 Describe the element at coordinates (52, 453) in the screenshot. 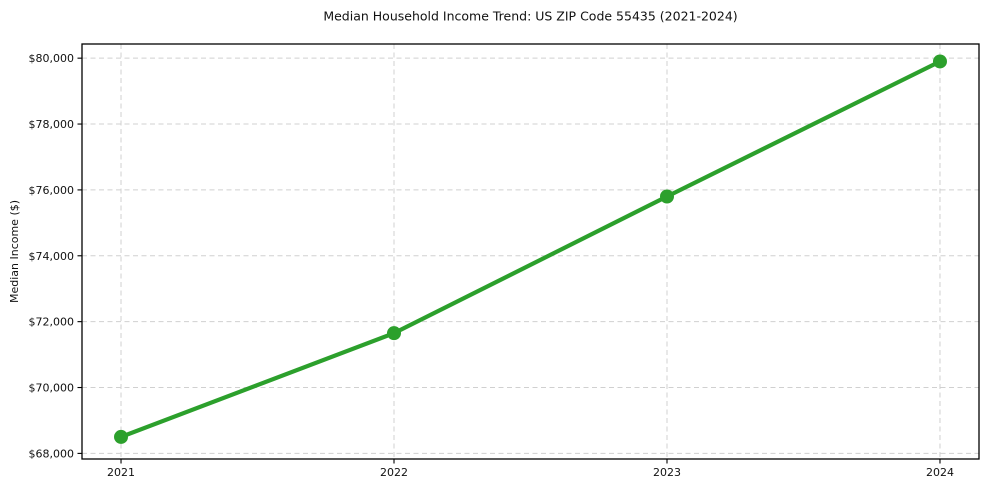

I see `y-tick-label: $68,000` at that location.